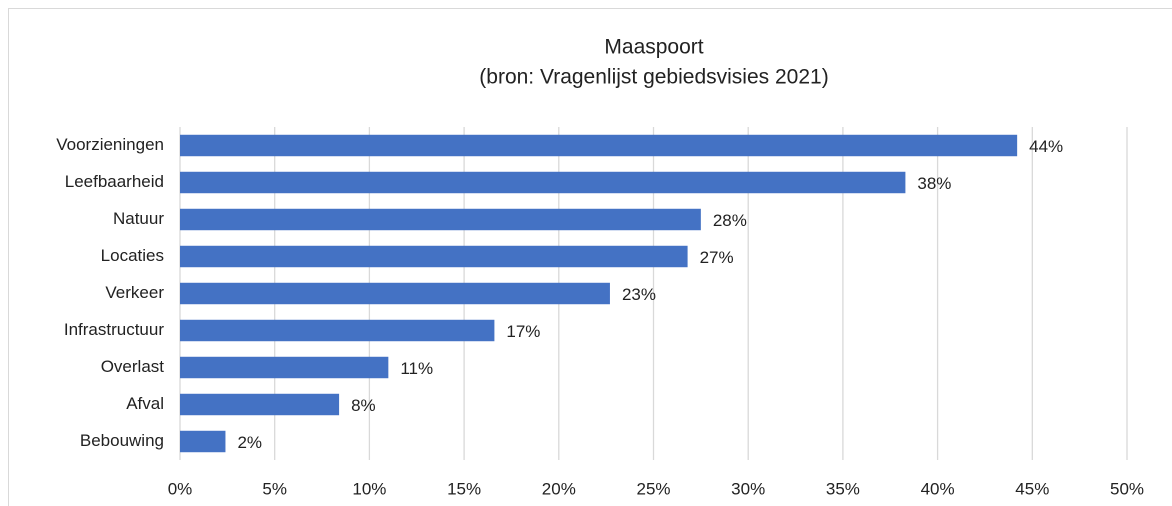 This screenshot has width=1172, height=506. Describe the element at coordinates (249, 442) in the screenshot. I see `data-label: 2%` at that location.